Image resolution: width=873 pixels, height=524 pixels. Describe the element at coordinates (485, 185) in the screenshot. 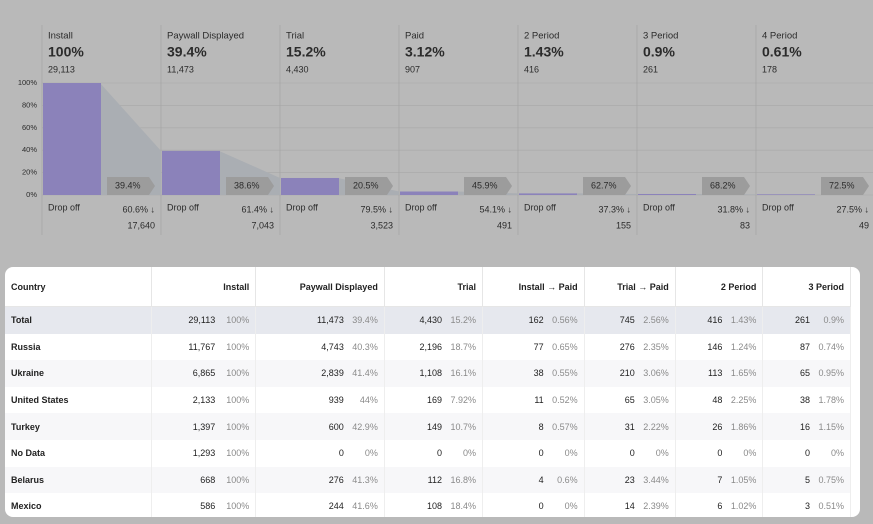

I see `conversion-label: 45.9%` at that location.